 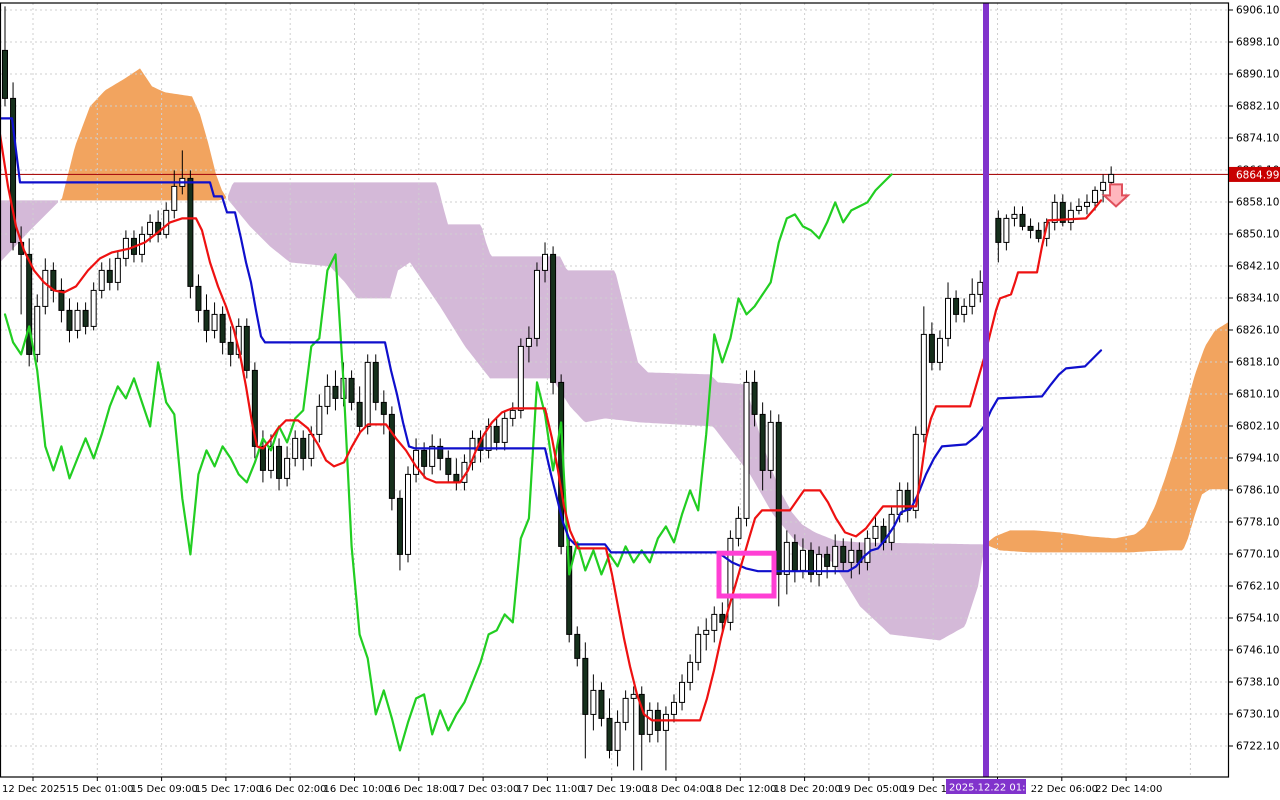 What do you see at coordinates (1257, 11) in the screenshot?
I see `price-tick-label: 6906.10` at bounding box center [1257, 11].